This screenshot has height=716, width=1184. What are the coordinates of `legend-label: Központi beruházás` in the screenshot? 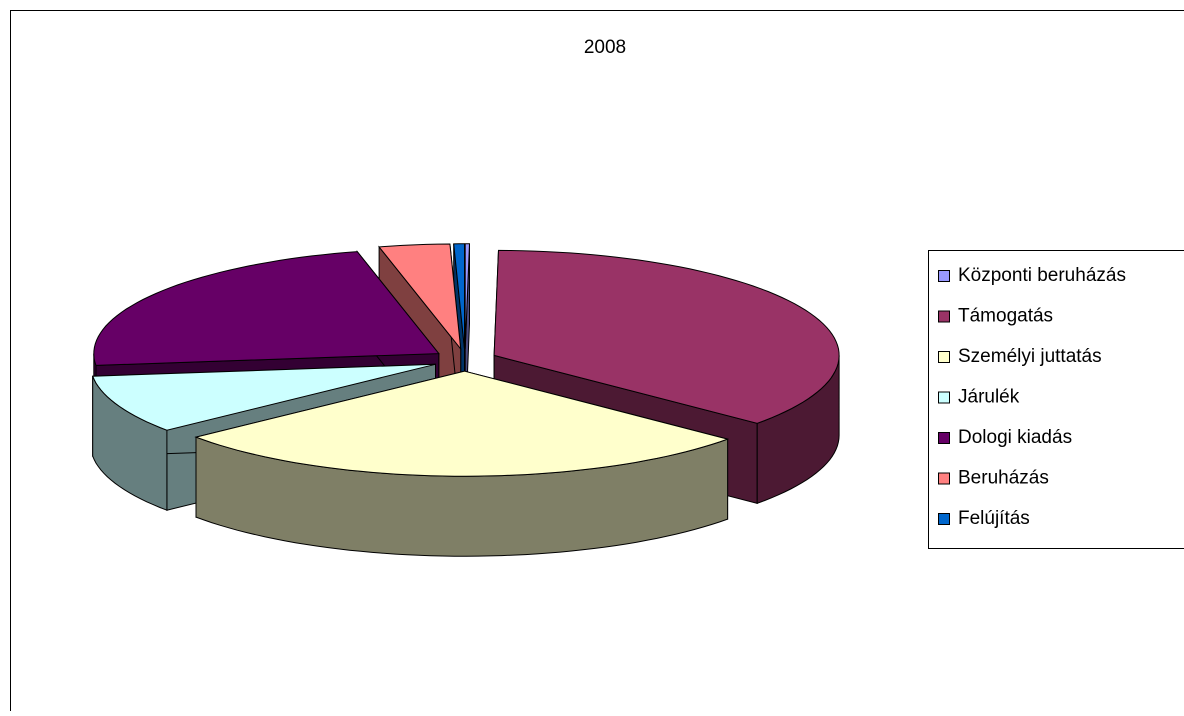 It's located at (1042, 275).